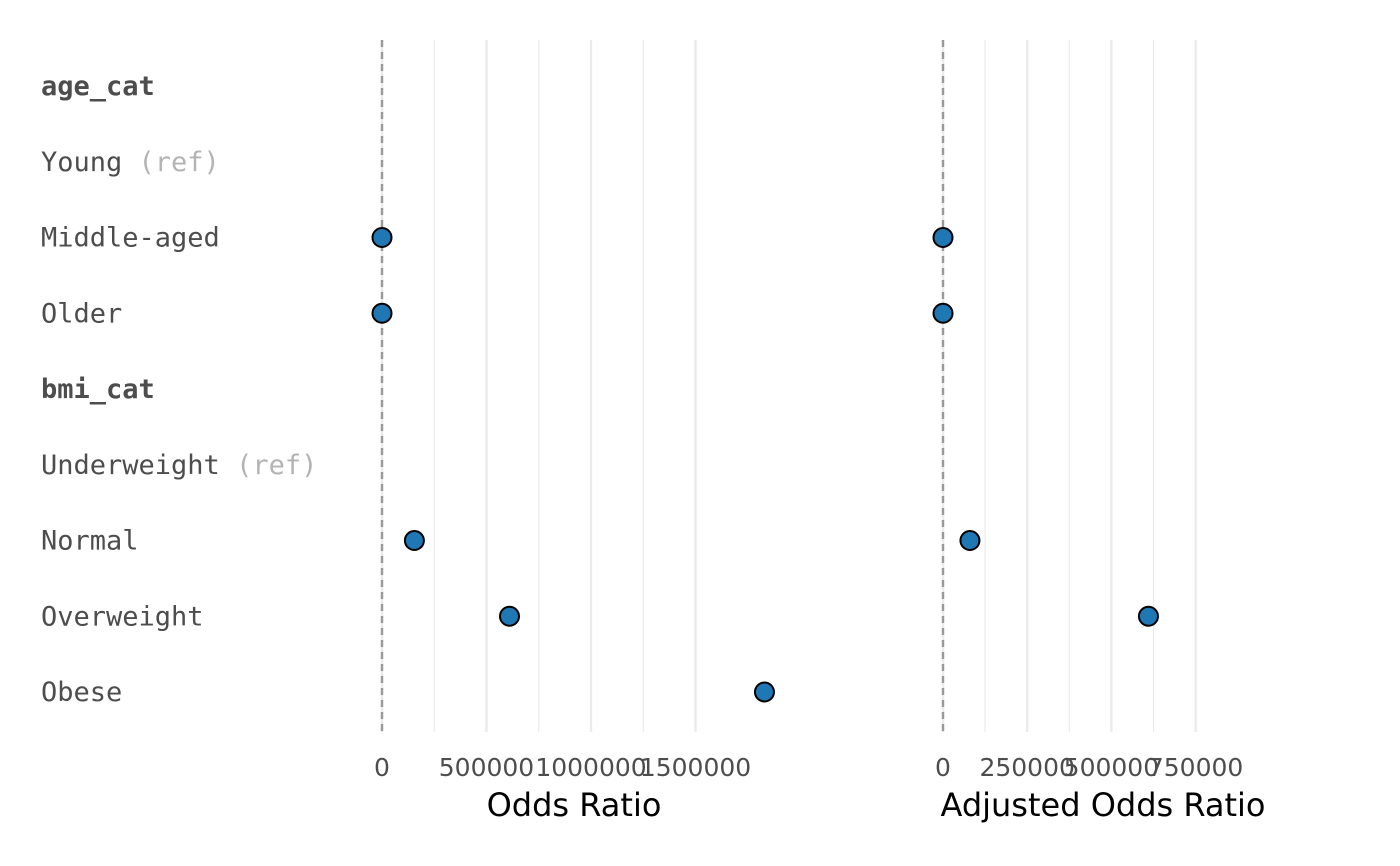 The image size is (1400, 866). Describe the element at coordinates (1195, 767) in the screenshot. I see `adjusted-odds-ratio-tick-label: 750000` at that location.